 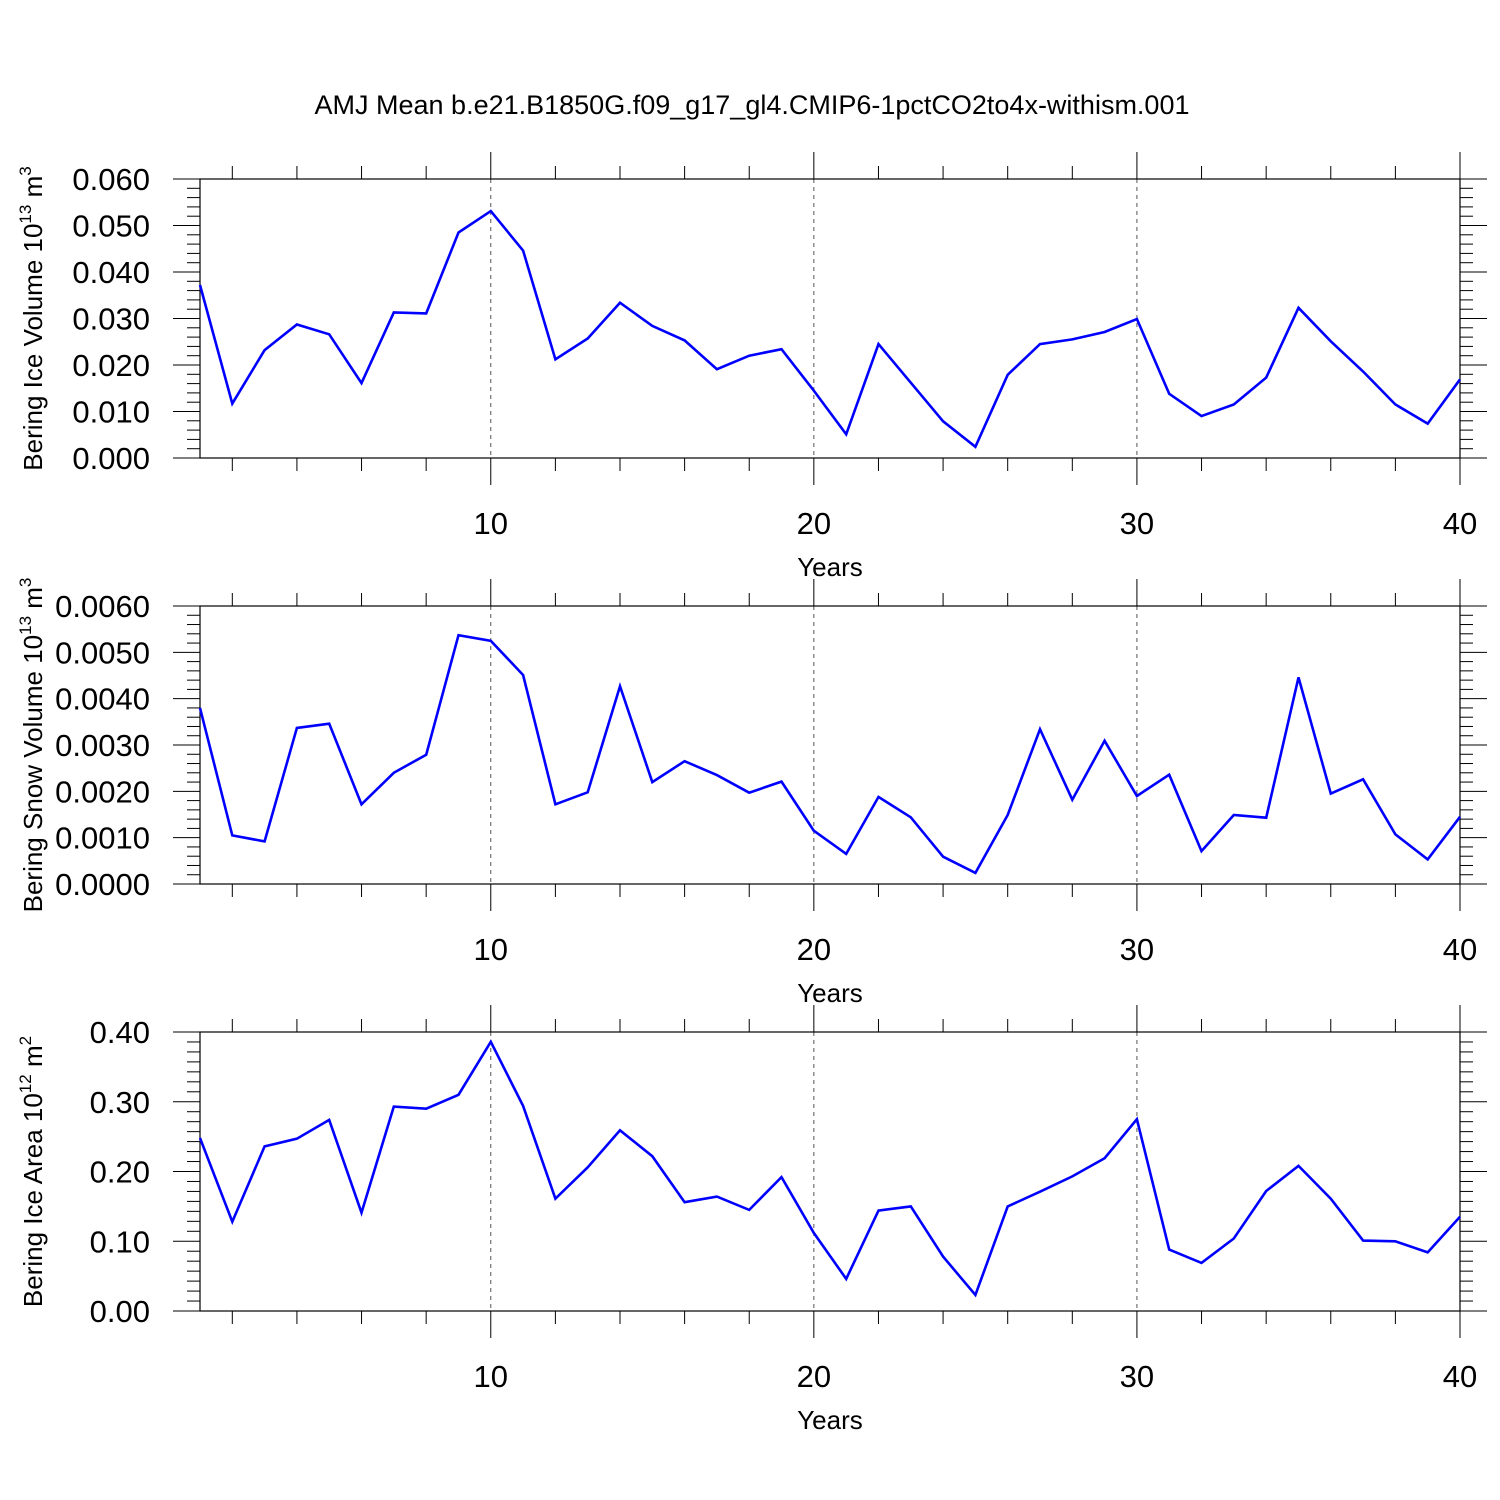 I want to click on y-tick-label: 0.020, so click(x=111, y=365).